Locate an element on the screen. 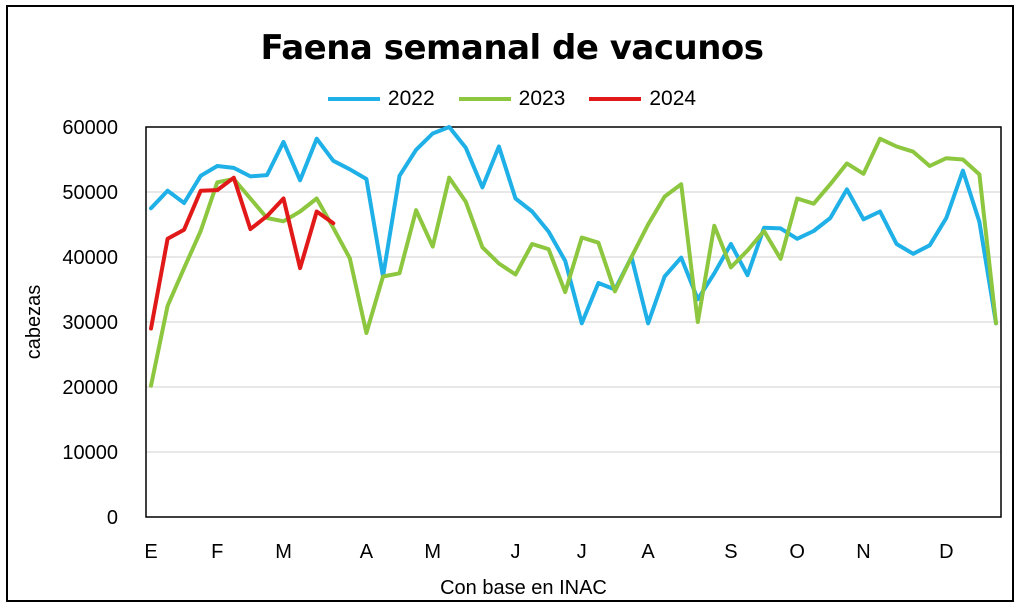 The width and height of the screenshot is (1024, 611). legend-swatch-2024 is located at coordinates (615, 99).